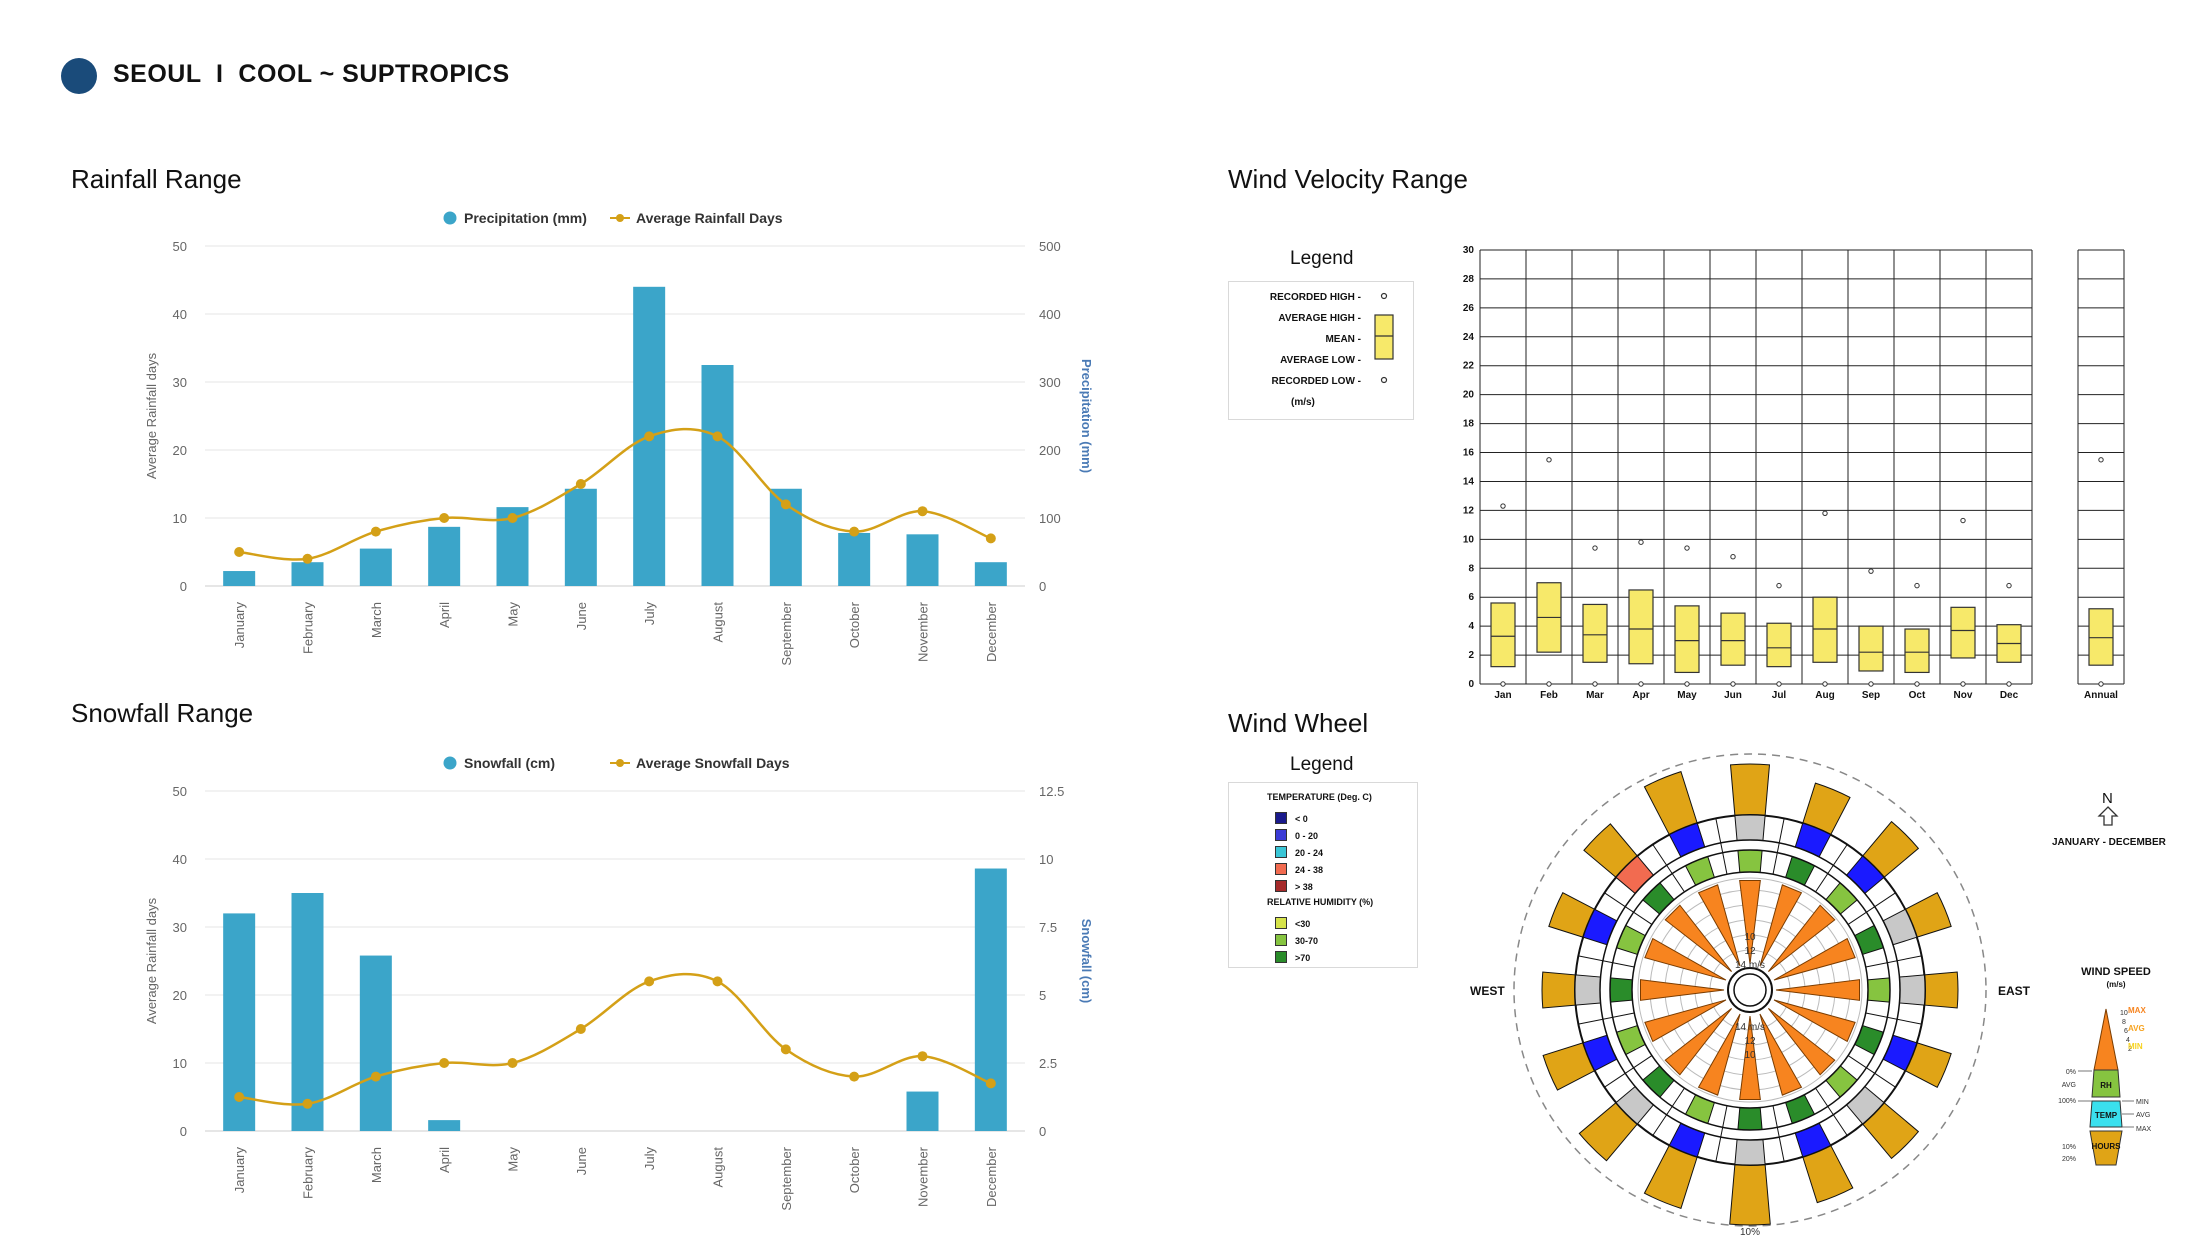 Image resolution: width=2204 pixels, height=1240 pixels. Describe the element at coordinates (2124, 1022) in the screenshot. I see `speed-scale-tick: 8` at that location.